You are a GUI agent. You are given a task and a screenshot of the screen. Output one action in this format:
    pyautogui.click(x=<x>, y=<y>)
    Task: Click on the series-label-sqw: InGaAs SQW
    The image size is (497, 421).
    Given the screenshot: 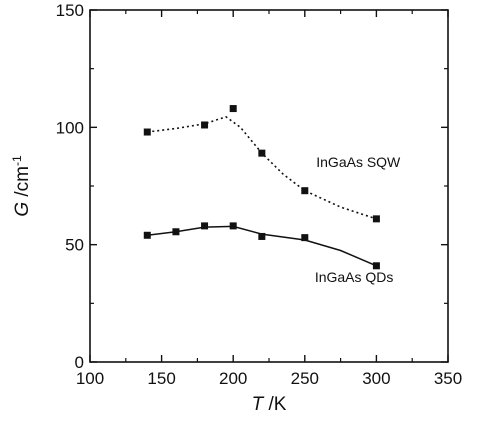 What is the action you would take?
    pyautogui.click(x=358, y=162)
    